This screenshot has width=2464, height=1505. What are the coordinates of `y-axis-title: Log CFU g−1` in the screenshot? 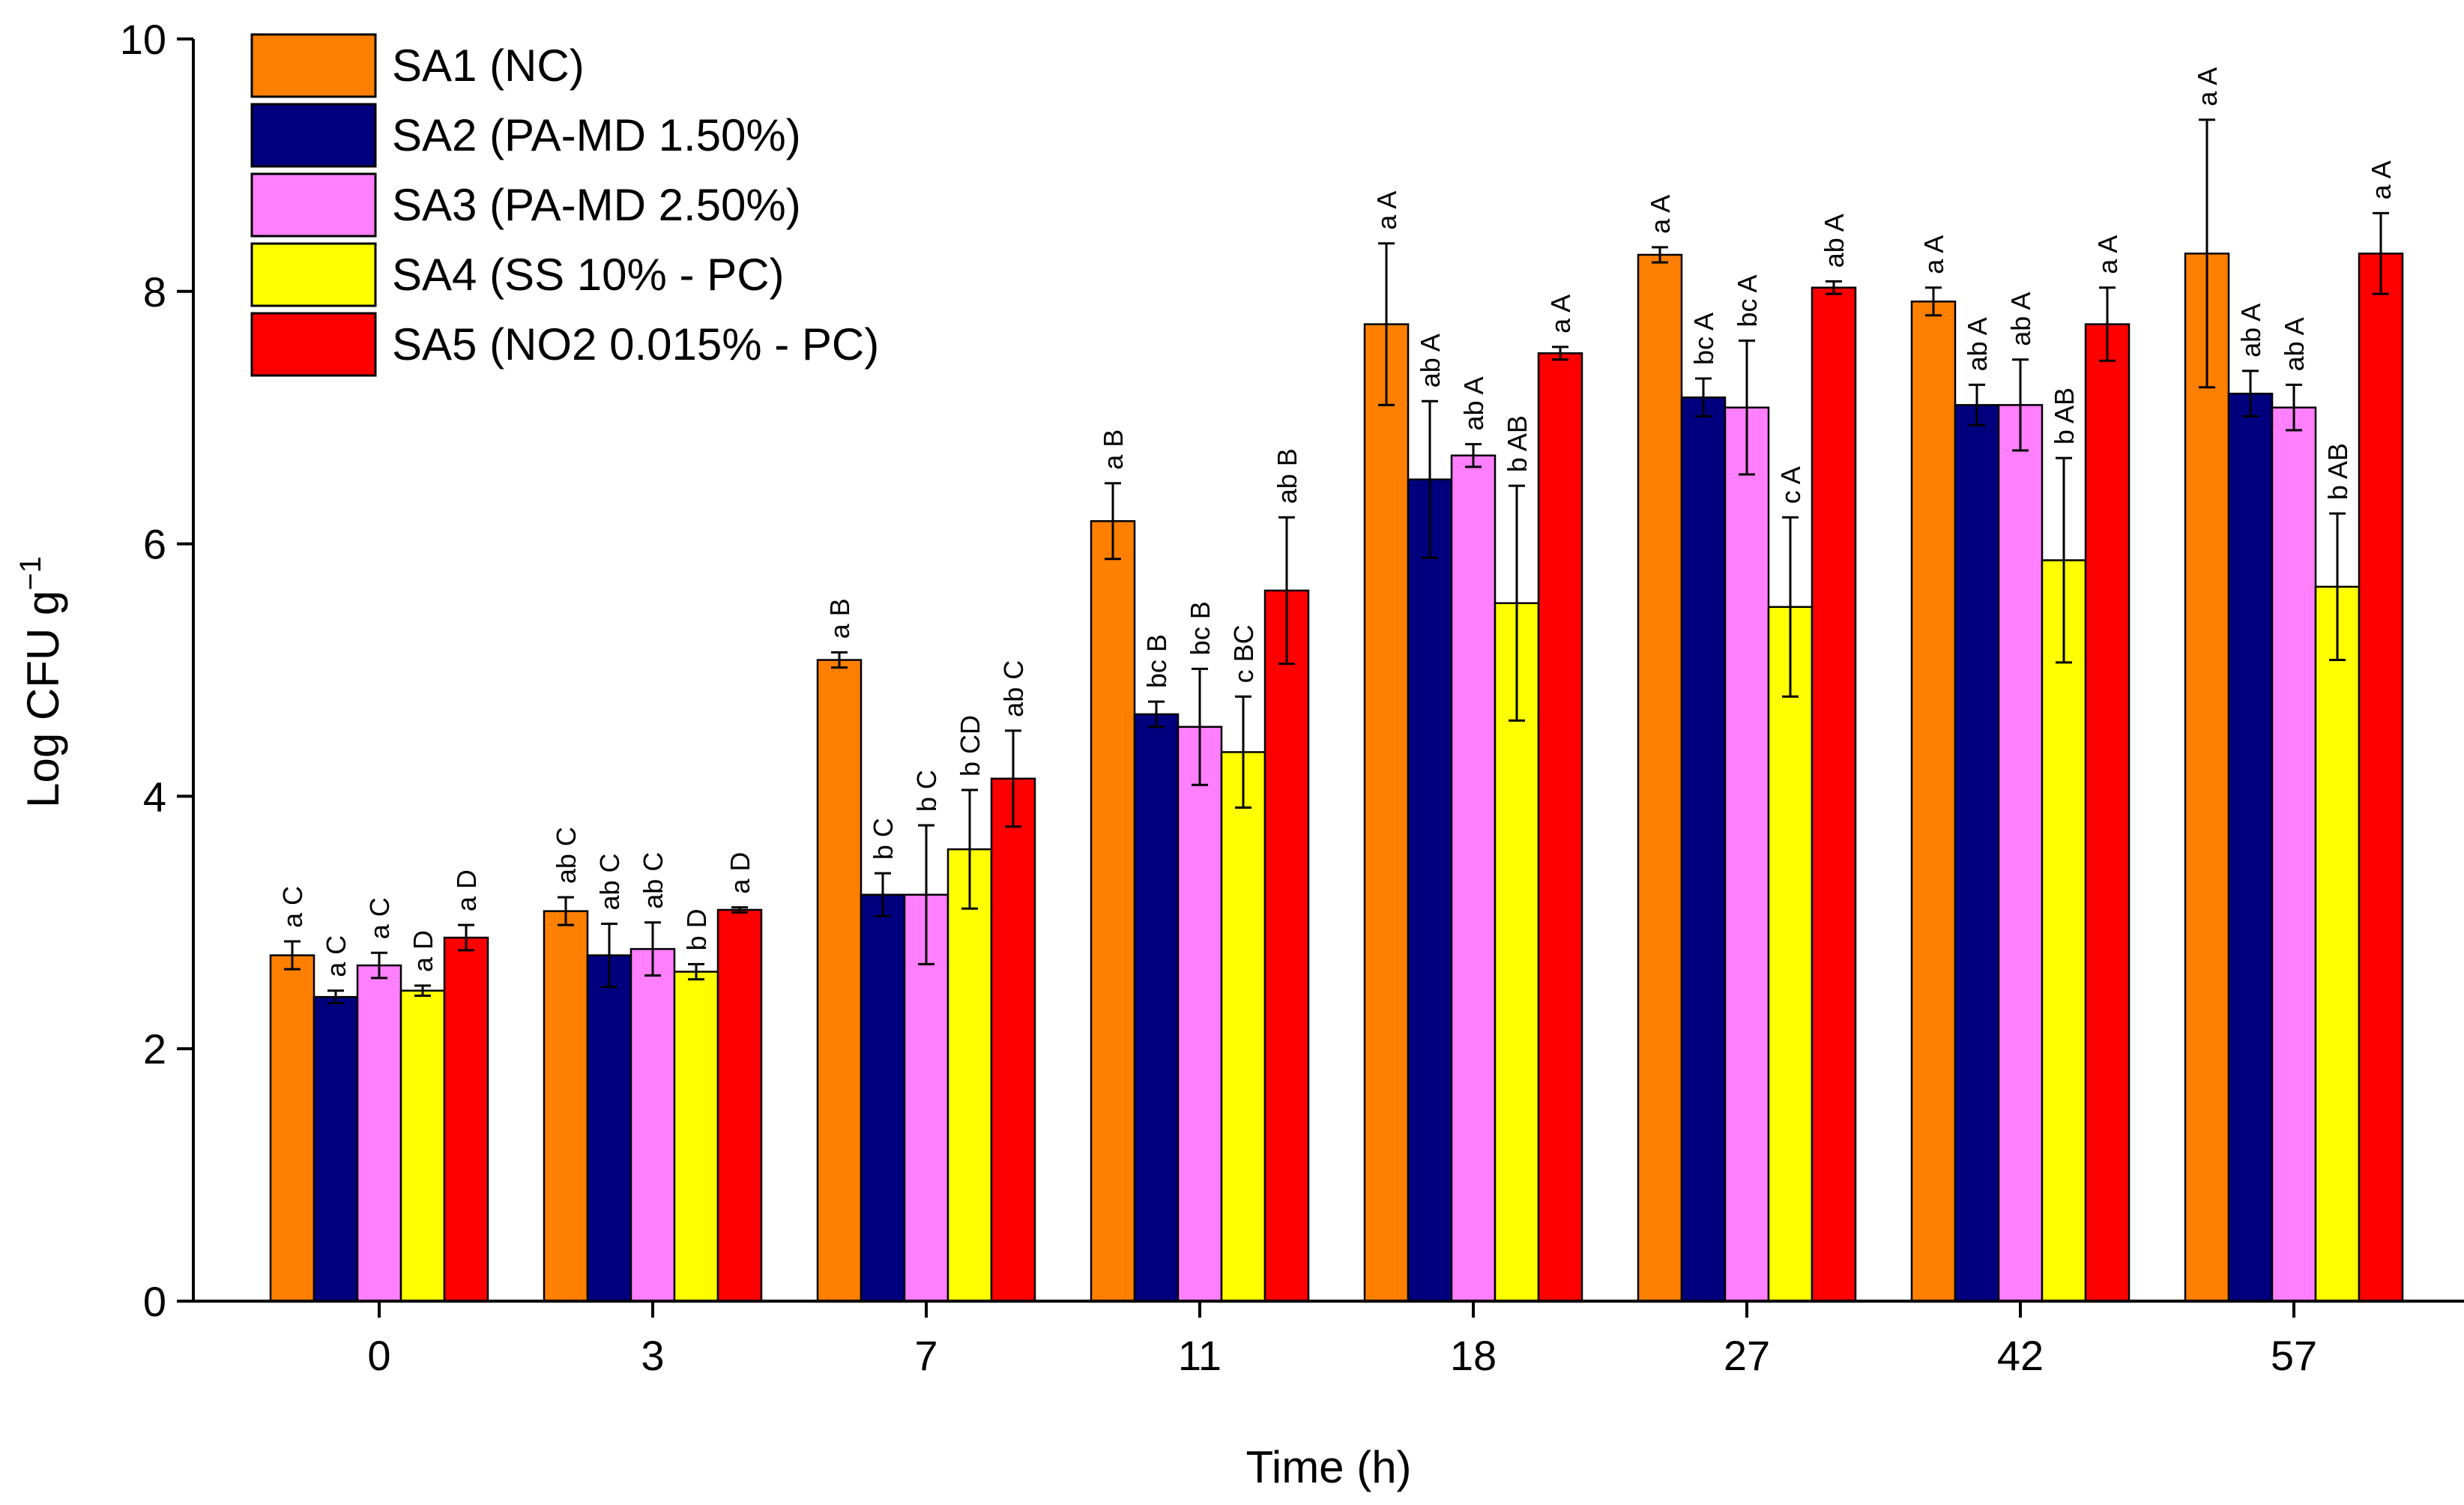 It's located at (41, 682).